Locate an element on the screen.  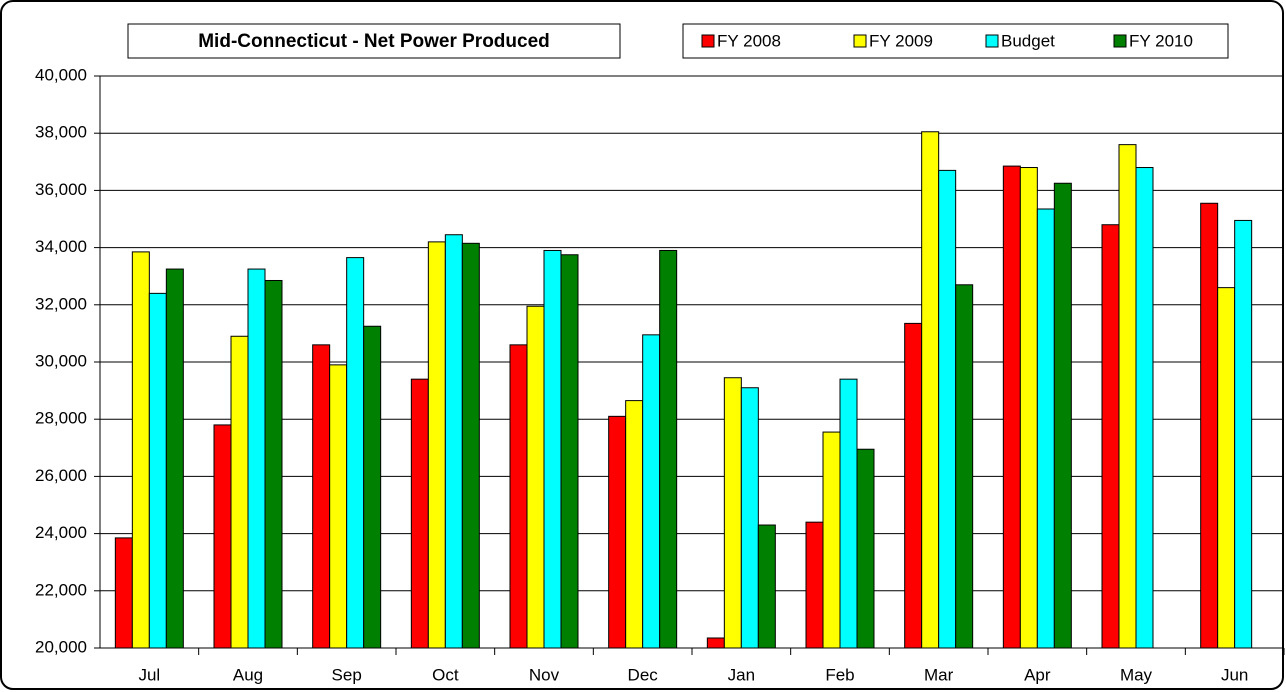
legend-box is located at coordinates (955, 41).